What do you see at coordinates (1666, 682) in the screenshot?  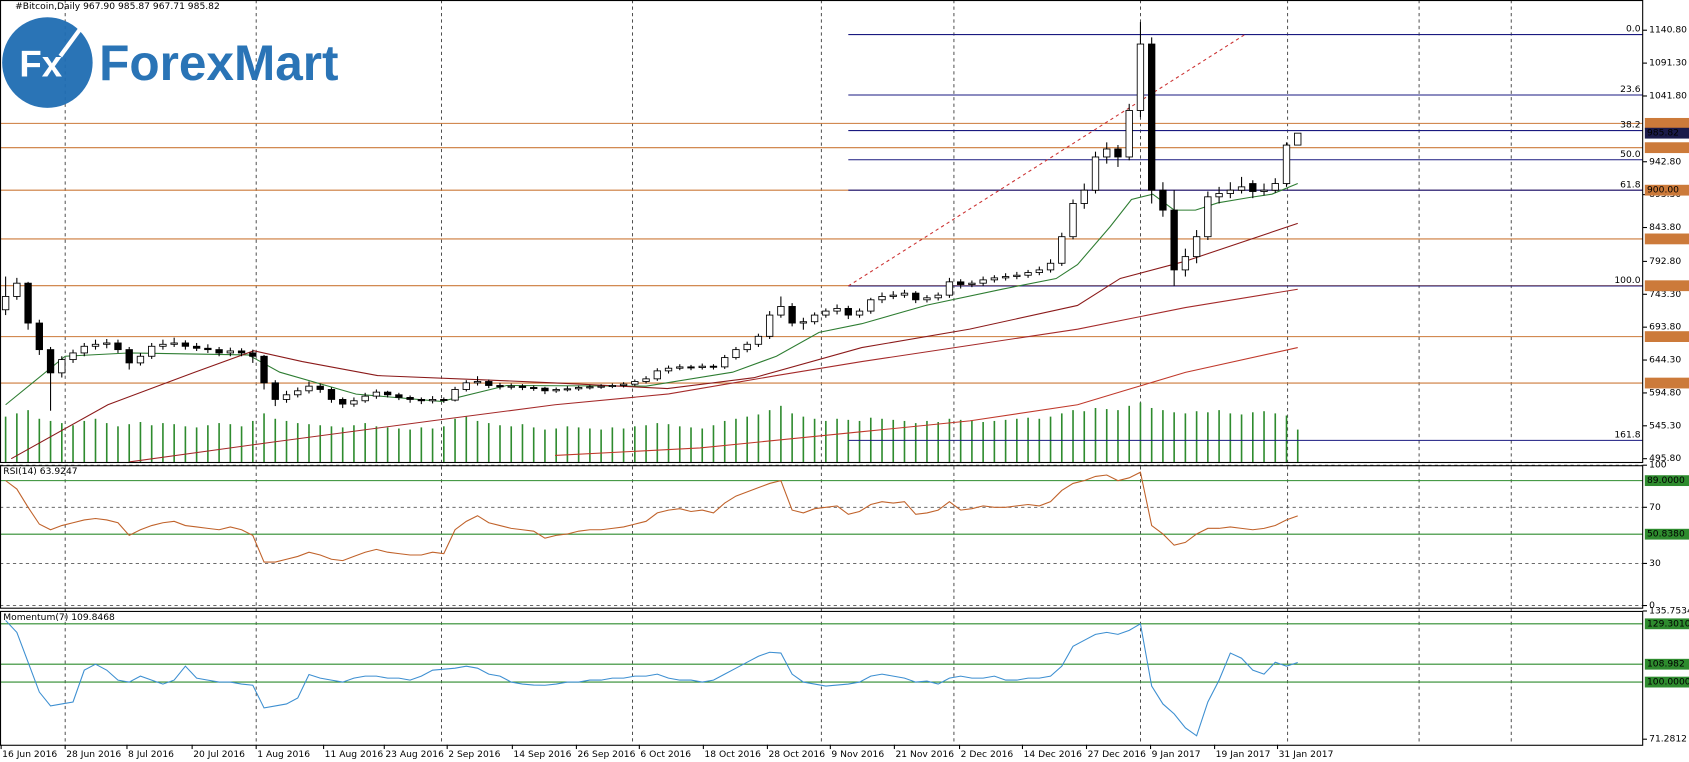 I see `momentum-level-box` at bounding box center [1666, 682].